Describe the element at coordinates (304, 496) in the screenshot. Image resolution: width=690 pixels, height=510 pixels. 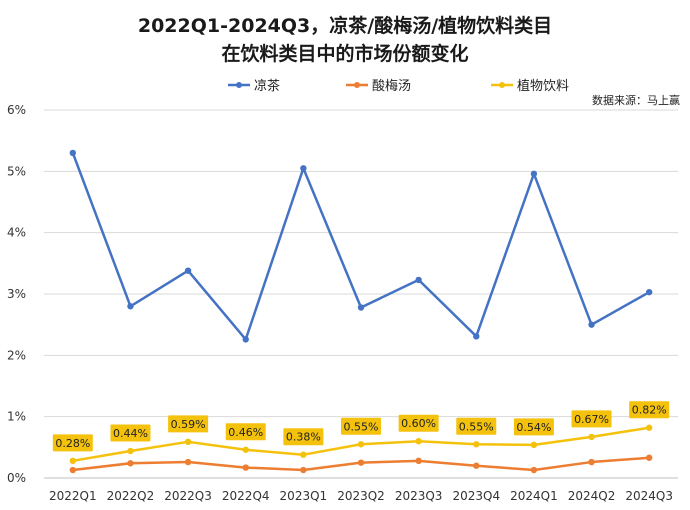
I see `x-tick-label: 2023Q1` at that location.